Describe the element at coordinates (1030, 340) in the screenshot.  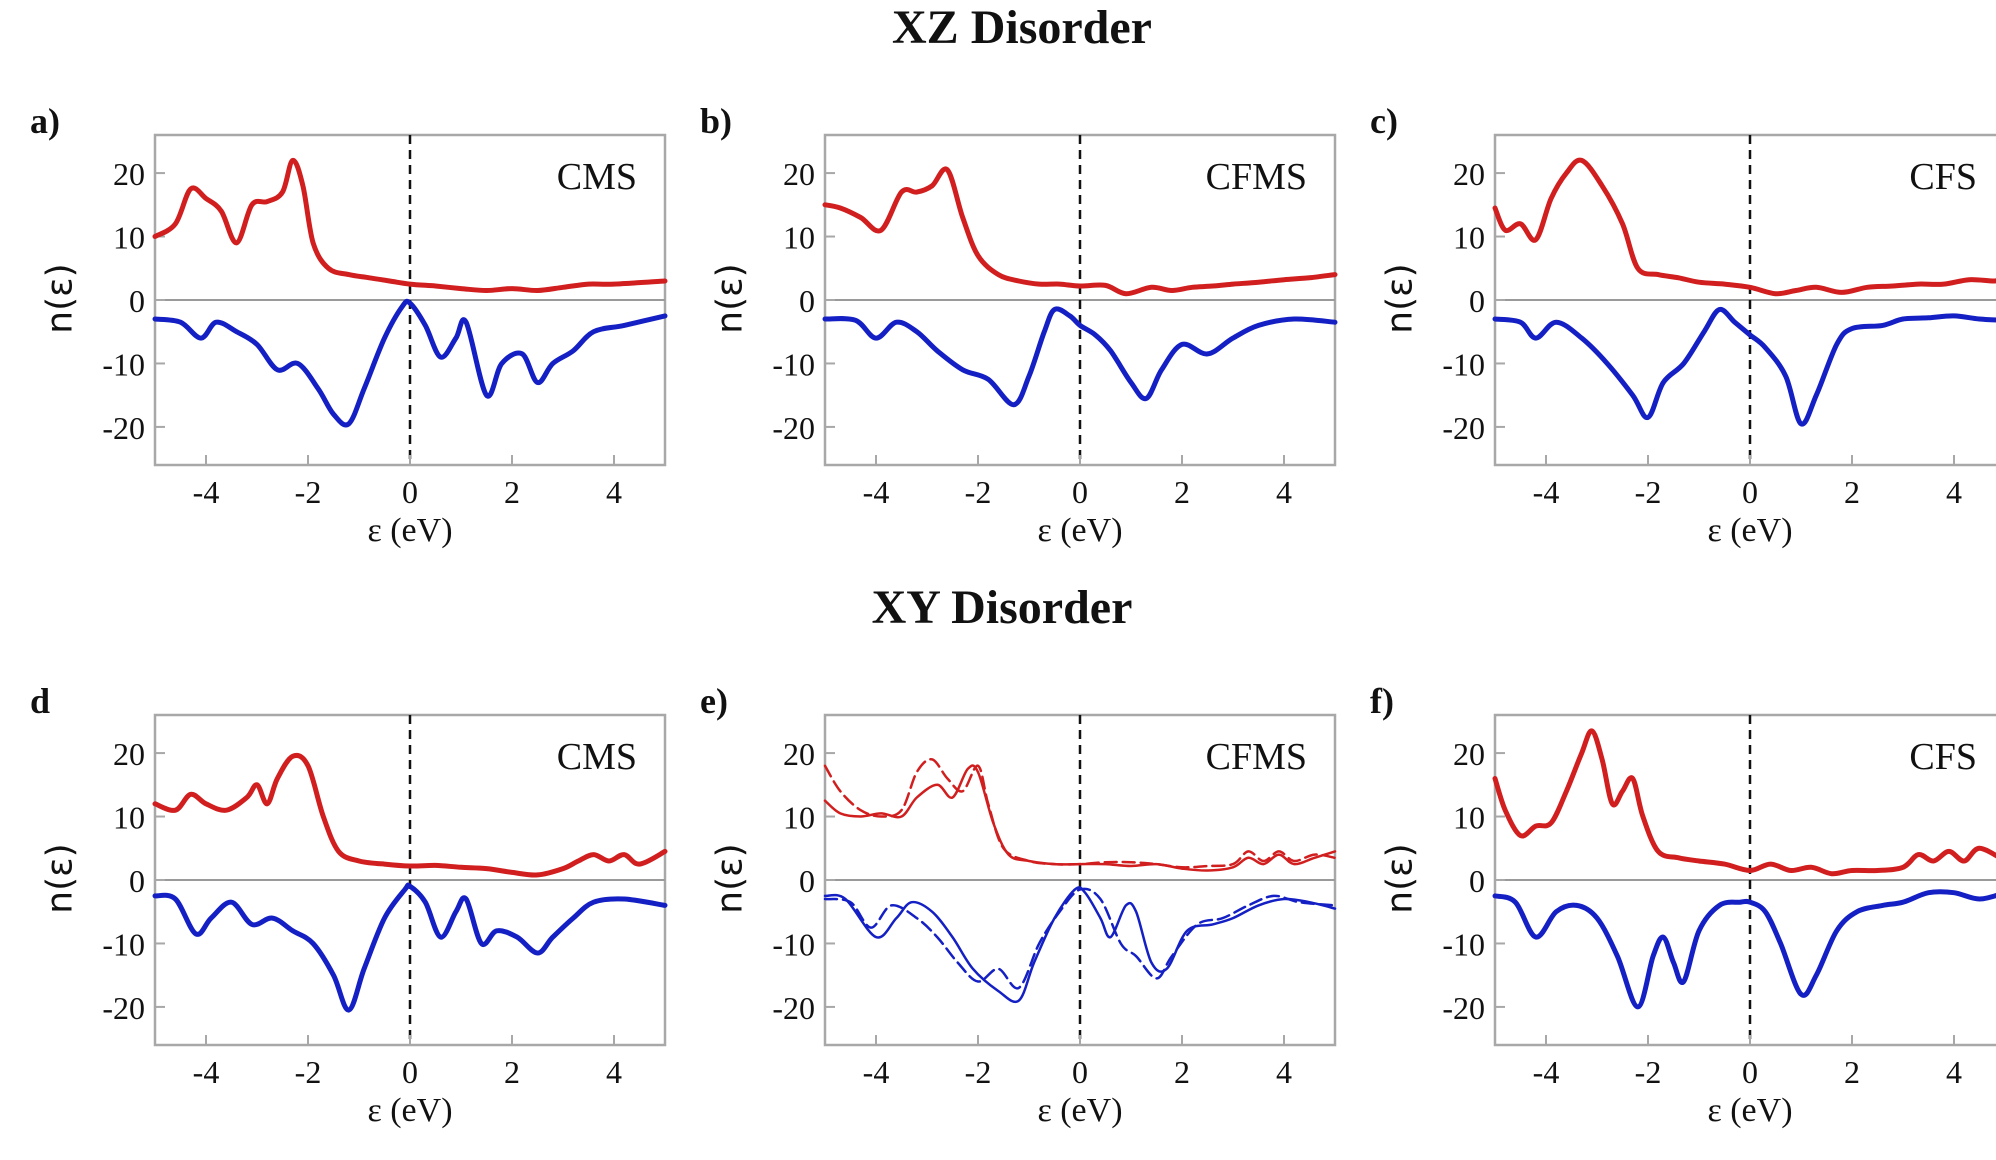
I see `chart-panel-2: b) n(ε) CFMS 20 10 0 -10 -20 -4 -2 0 2 4 ε (eV)` at that location.